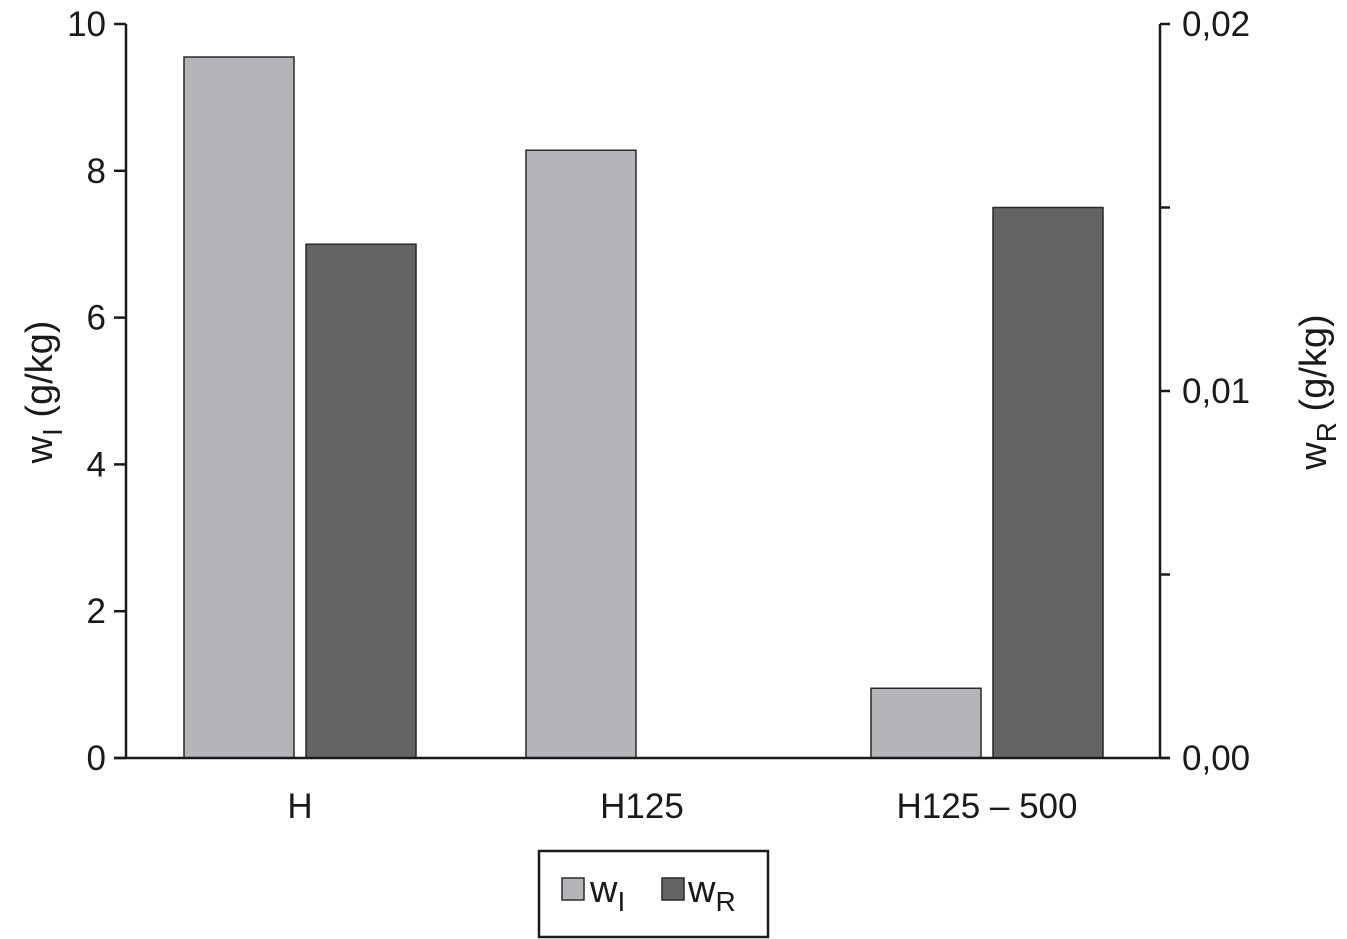 The width and height of the screenshot is (1347, 939). What do you see at coordinates (987, 806) in the screenshot?
I see `x-tick-label-2: H125 – 500` at bounding box center [987, 806].